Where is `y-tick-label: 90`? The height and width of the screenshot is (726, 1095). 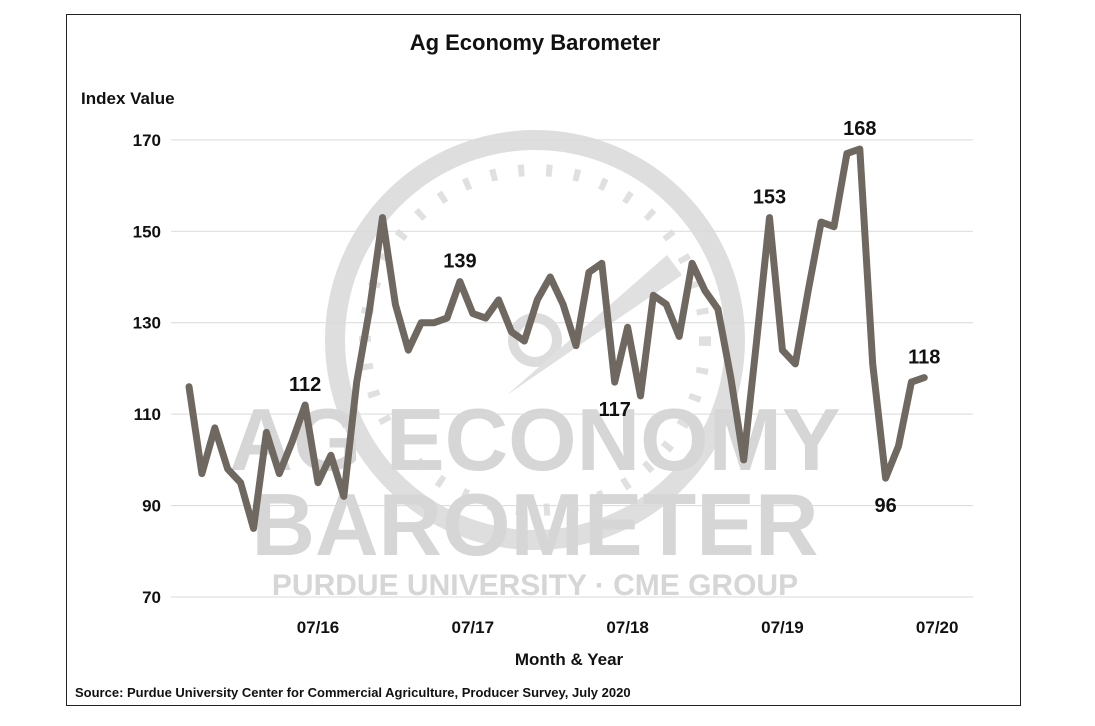
y-tick-label: 90 is located at coordinates (151, 506).